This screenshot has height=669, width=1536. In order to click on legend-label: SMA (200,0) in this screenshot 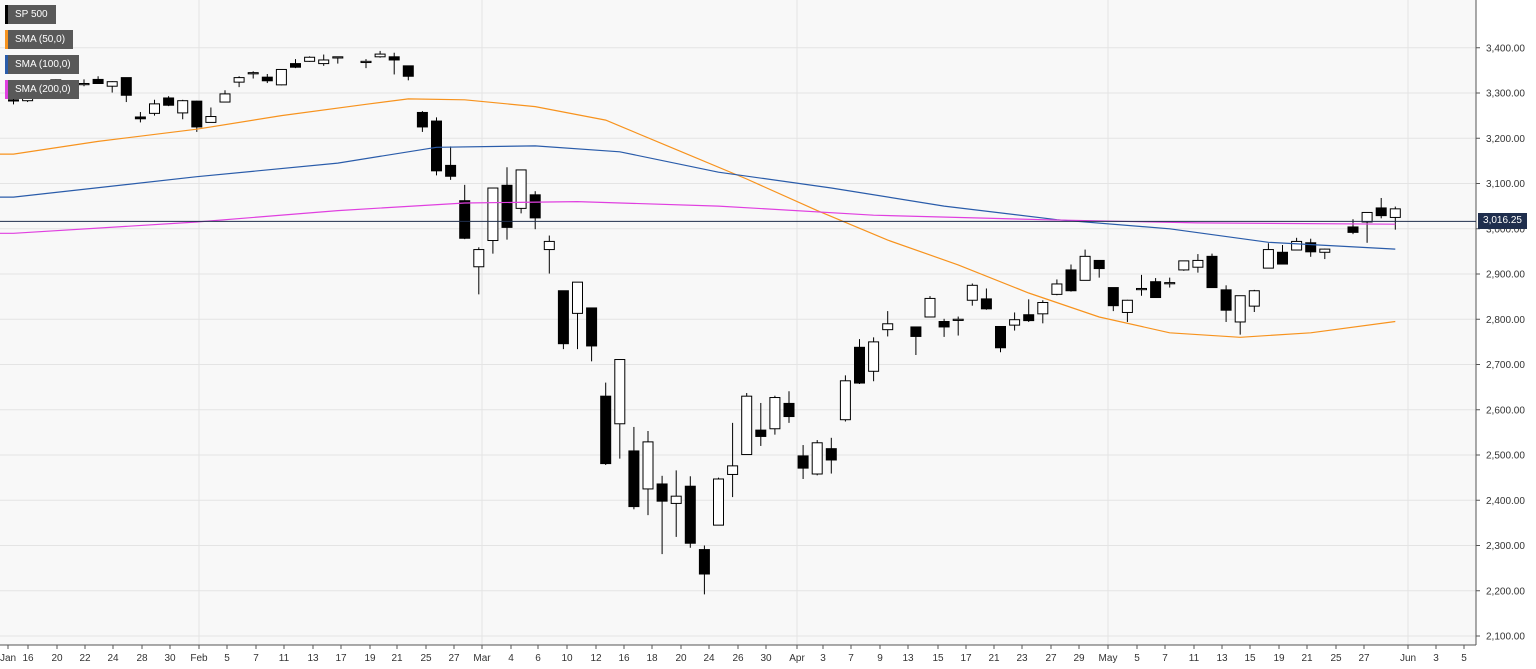, I will do `click(43, 89)`.